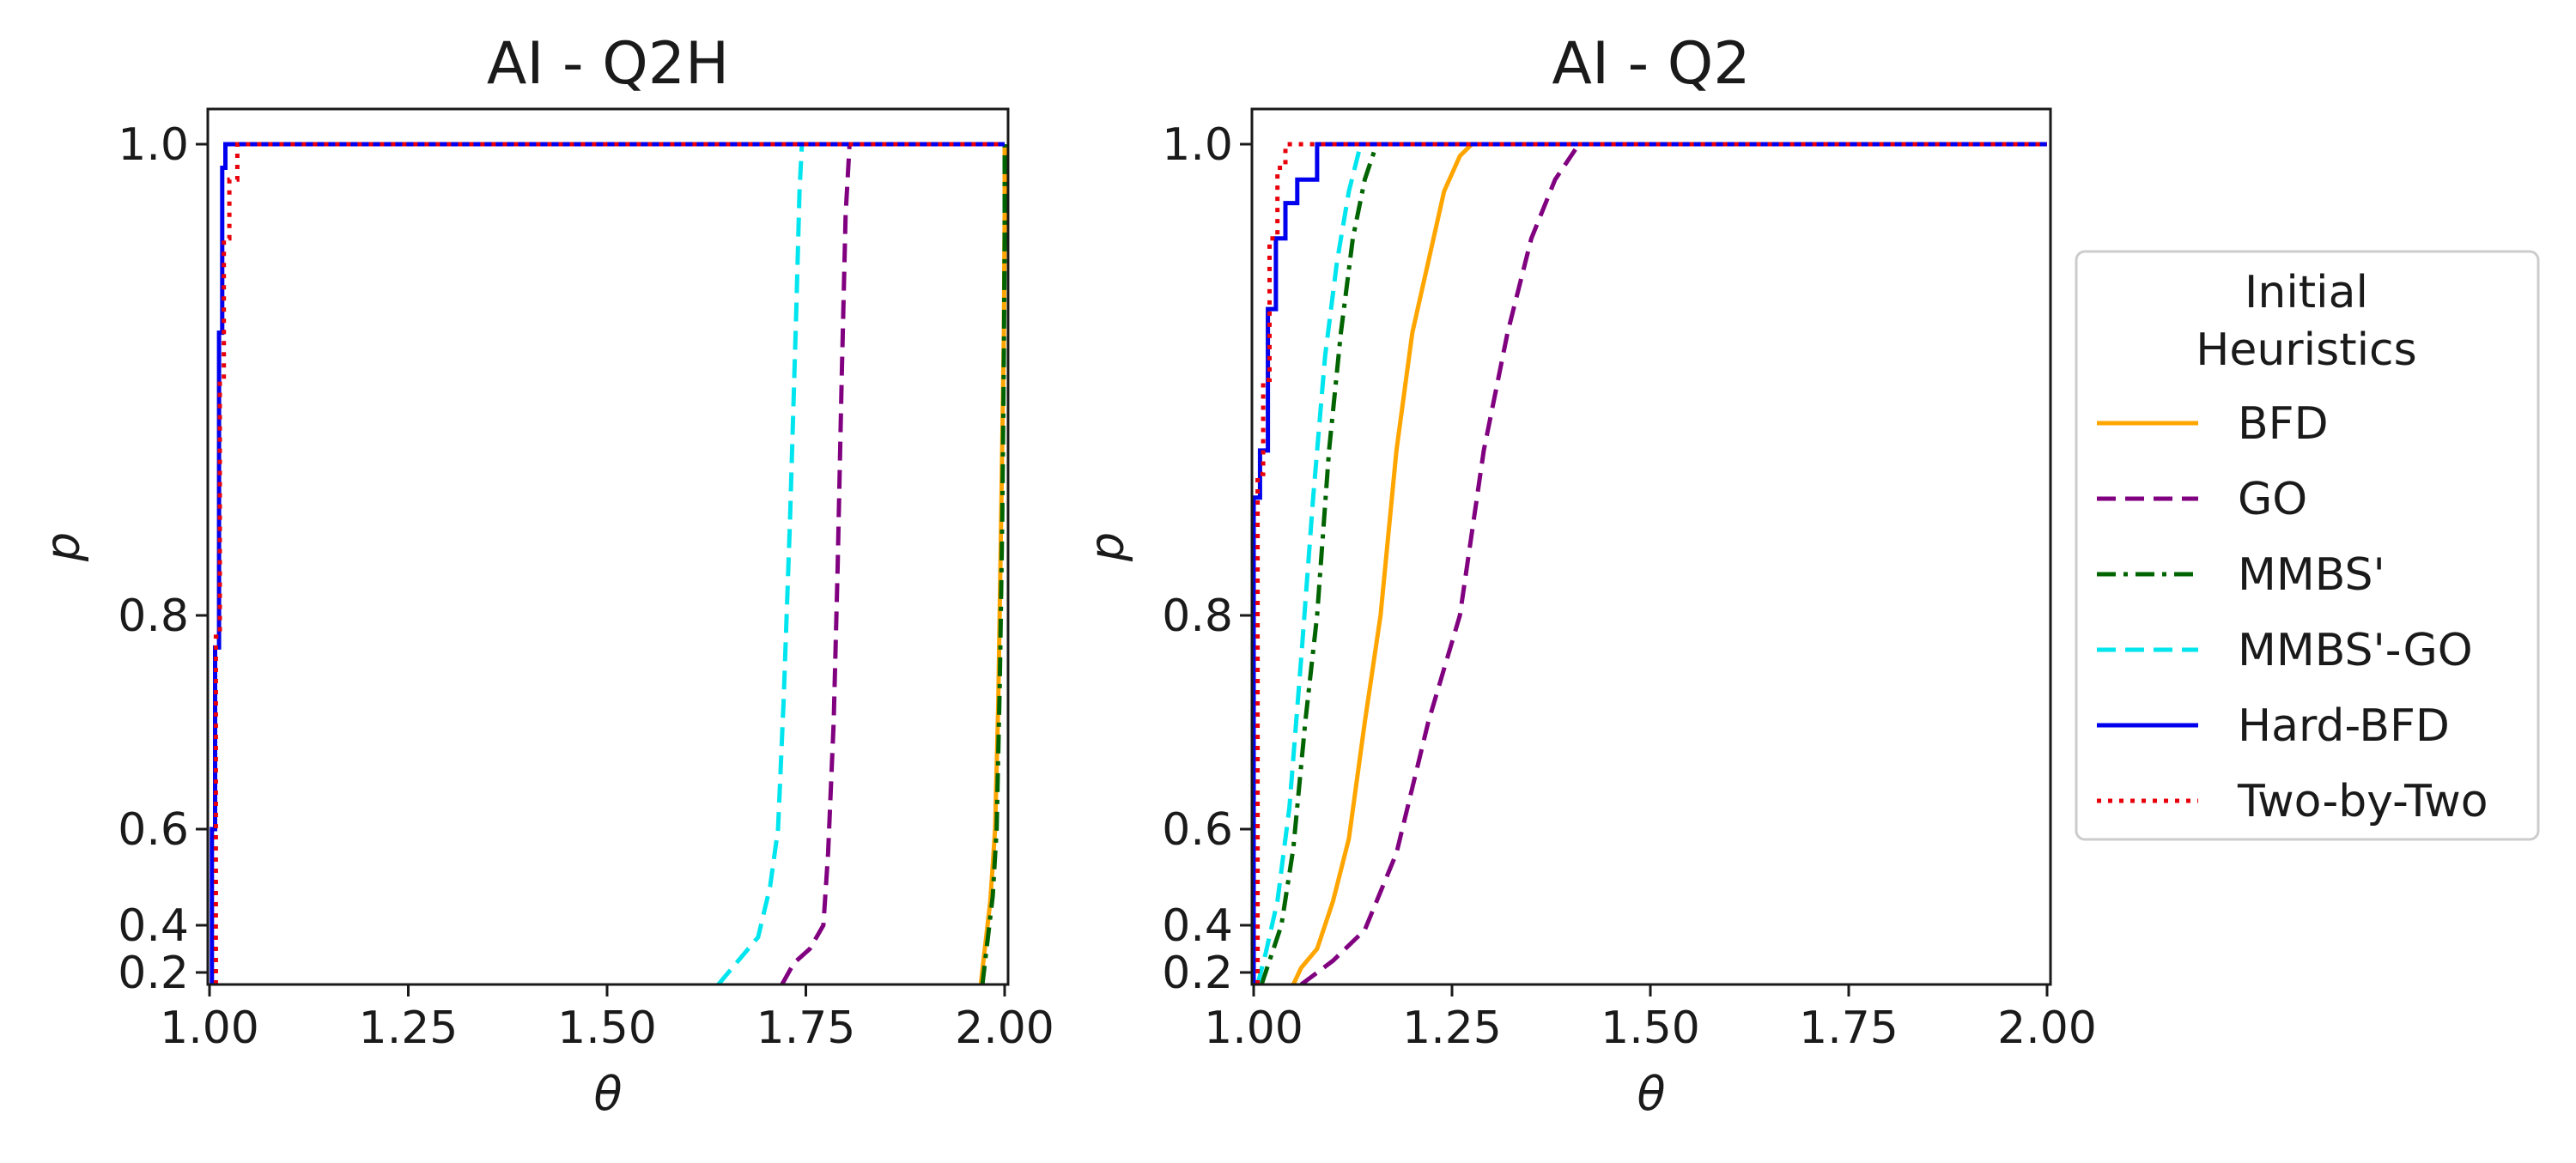  What do you see at coordinates (2283, 424) in the screenshot?
I see `legend-entry-label: BFD` at bounding box center [2283, 424].